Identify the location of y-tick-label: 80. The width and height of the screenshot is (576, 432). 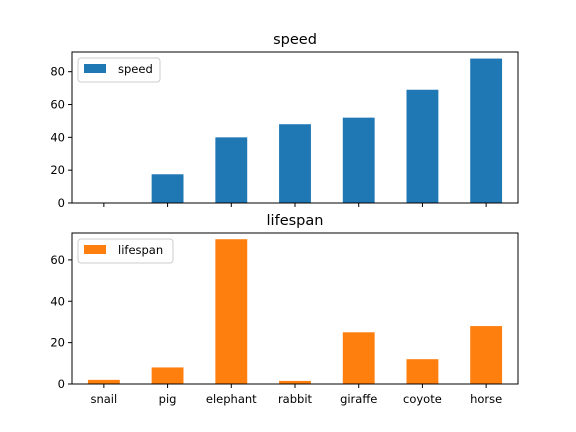
(57, 72).